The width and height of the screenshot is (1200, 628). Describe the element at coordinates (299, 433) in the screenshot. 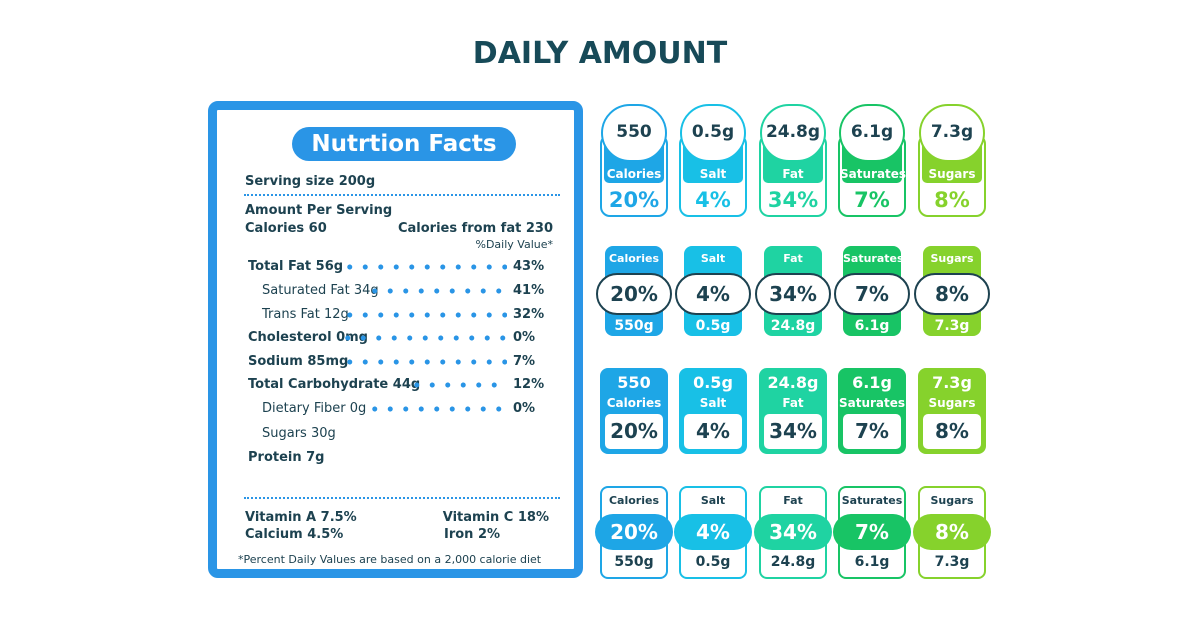

I see `nutrient-row-label: Sugars 30g` at that location.